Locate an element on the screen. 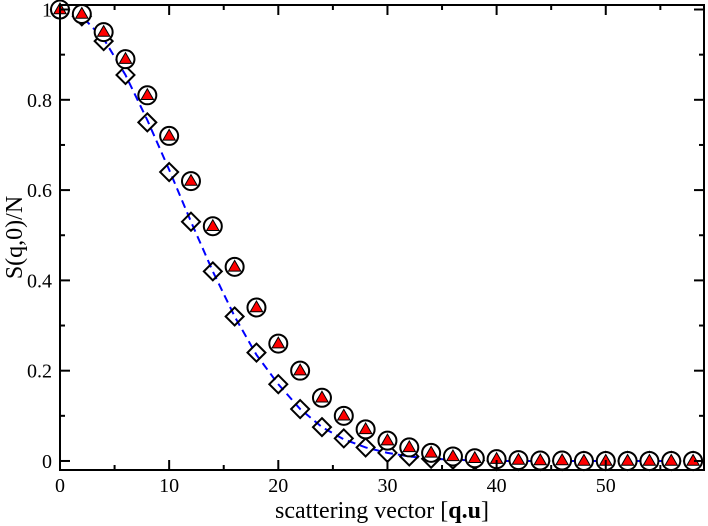  x-tick-label: 50 is located at coordinates (606, 486).